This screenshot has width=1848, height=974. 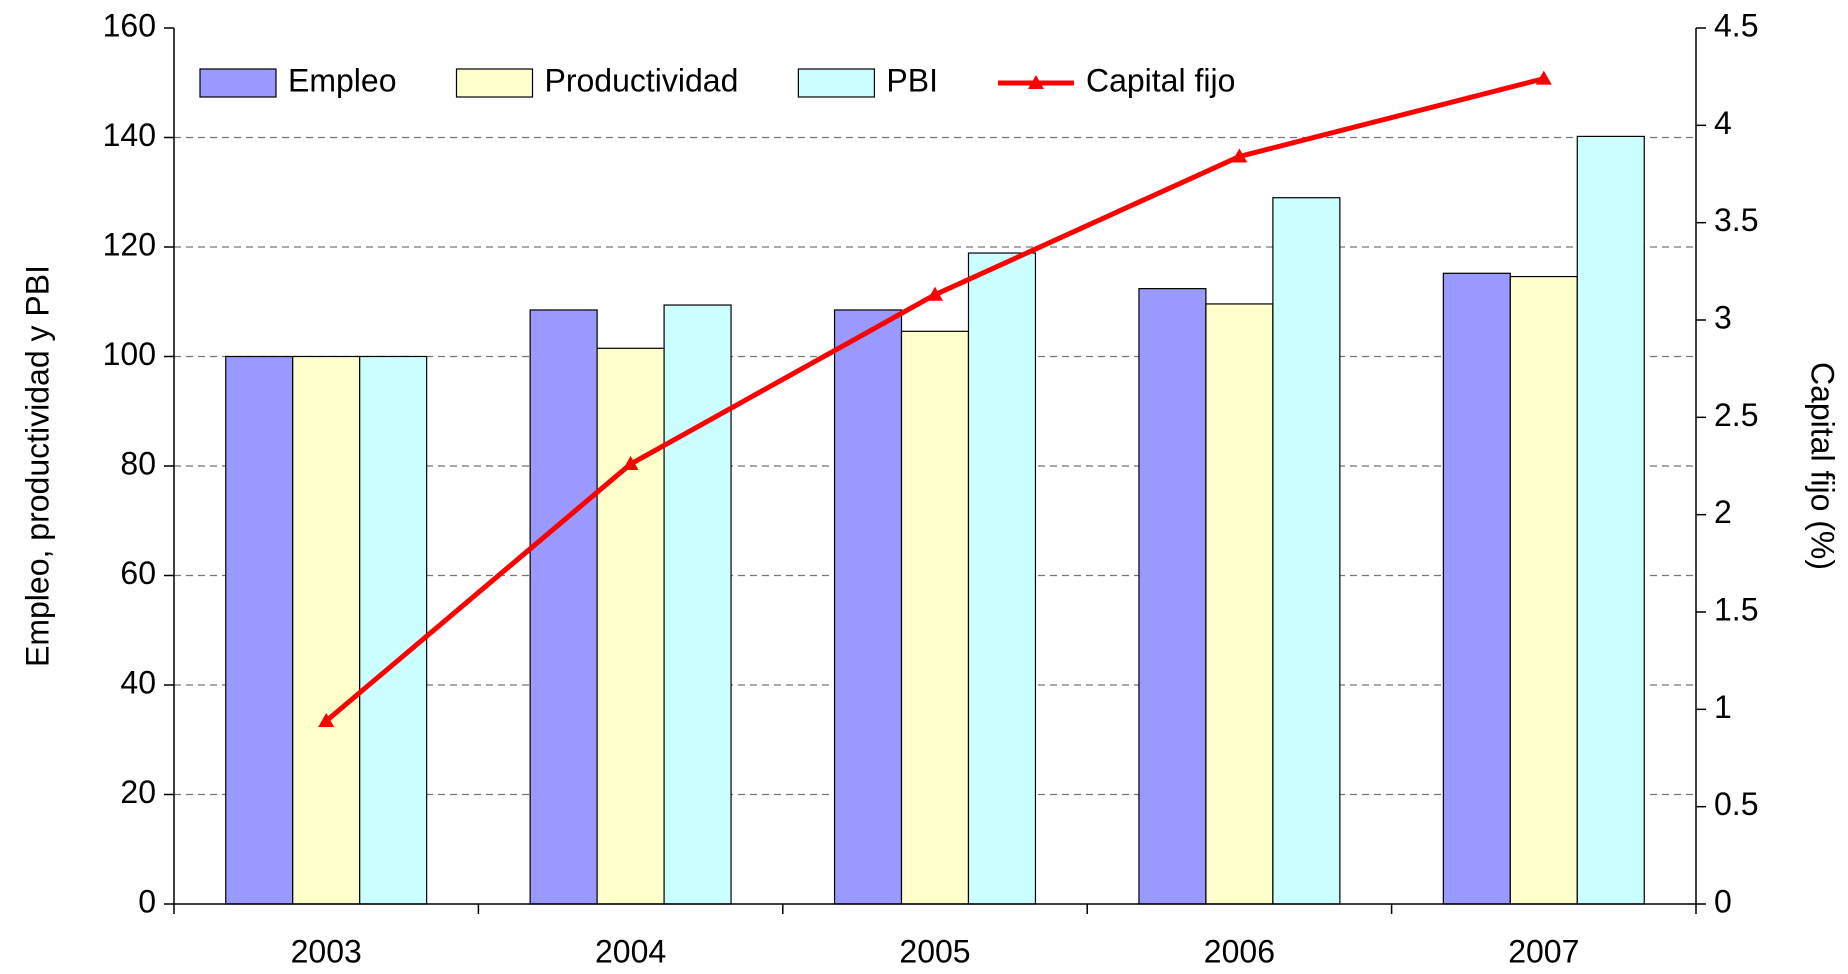 I want to click on y-tick-label: 80, so click(x=138, y=463).